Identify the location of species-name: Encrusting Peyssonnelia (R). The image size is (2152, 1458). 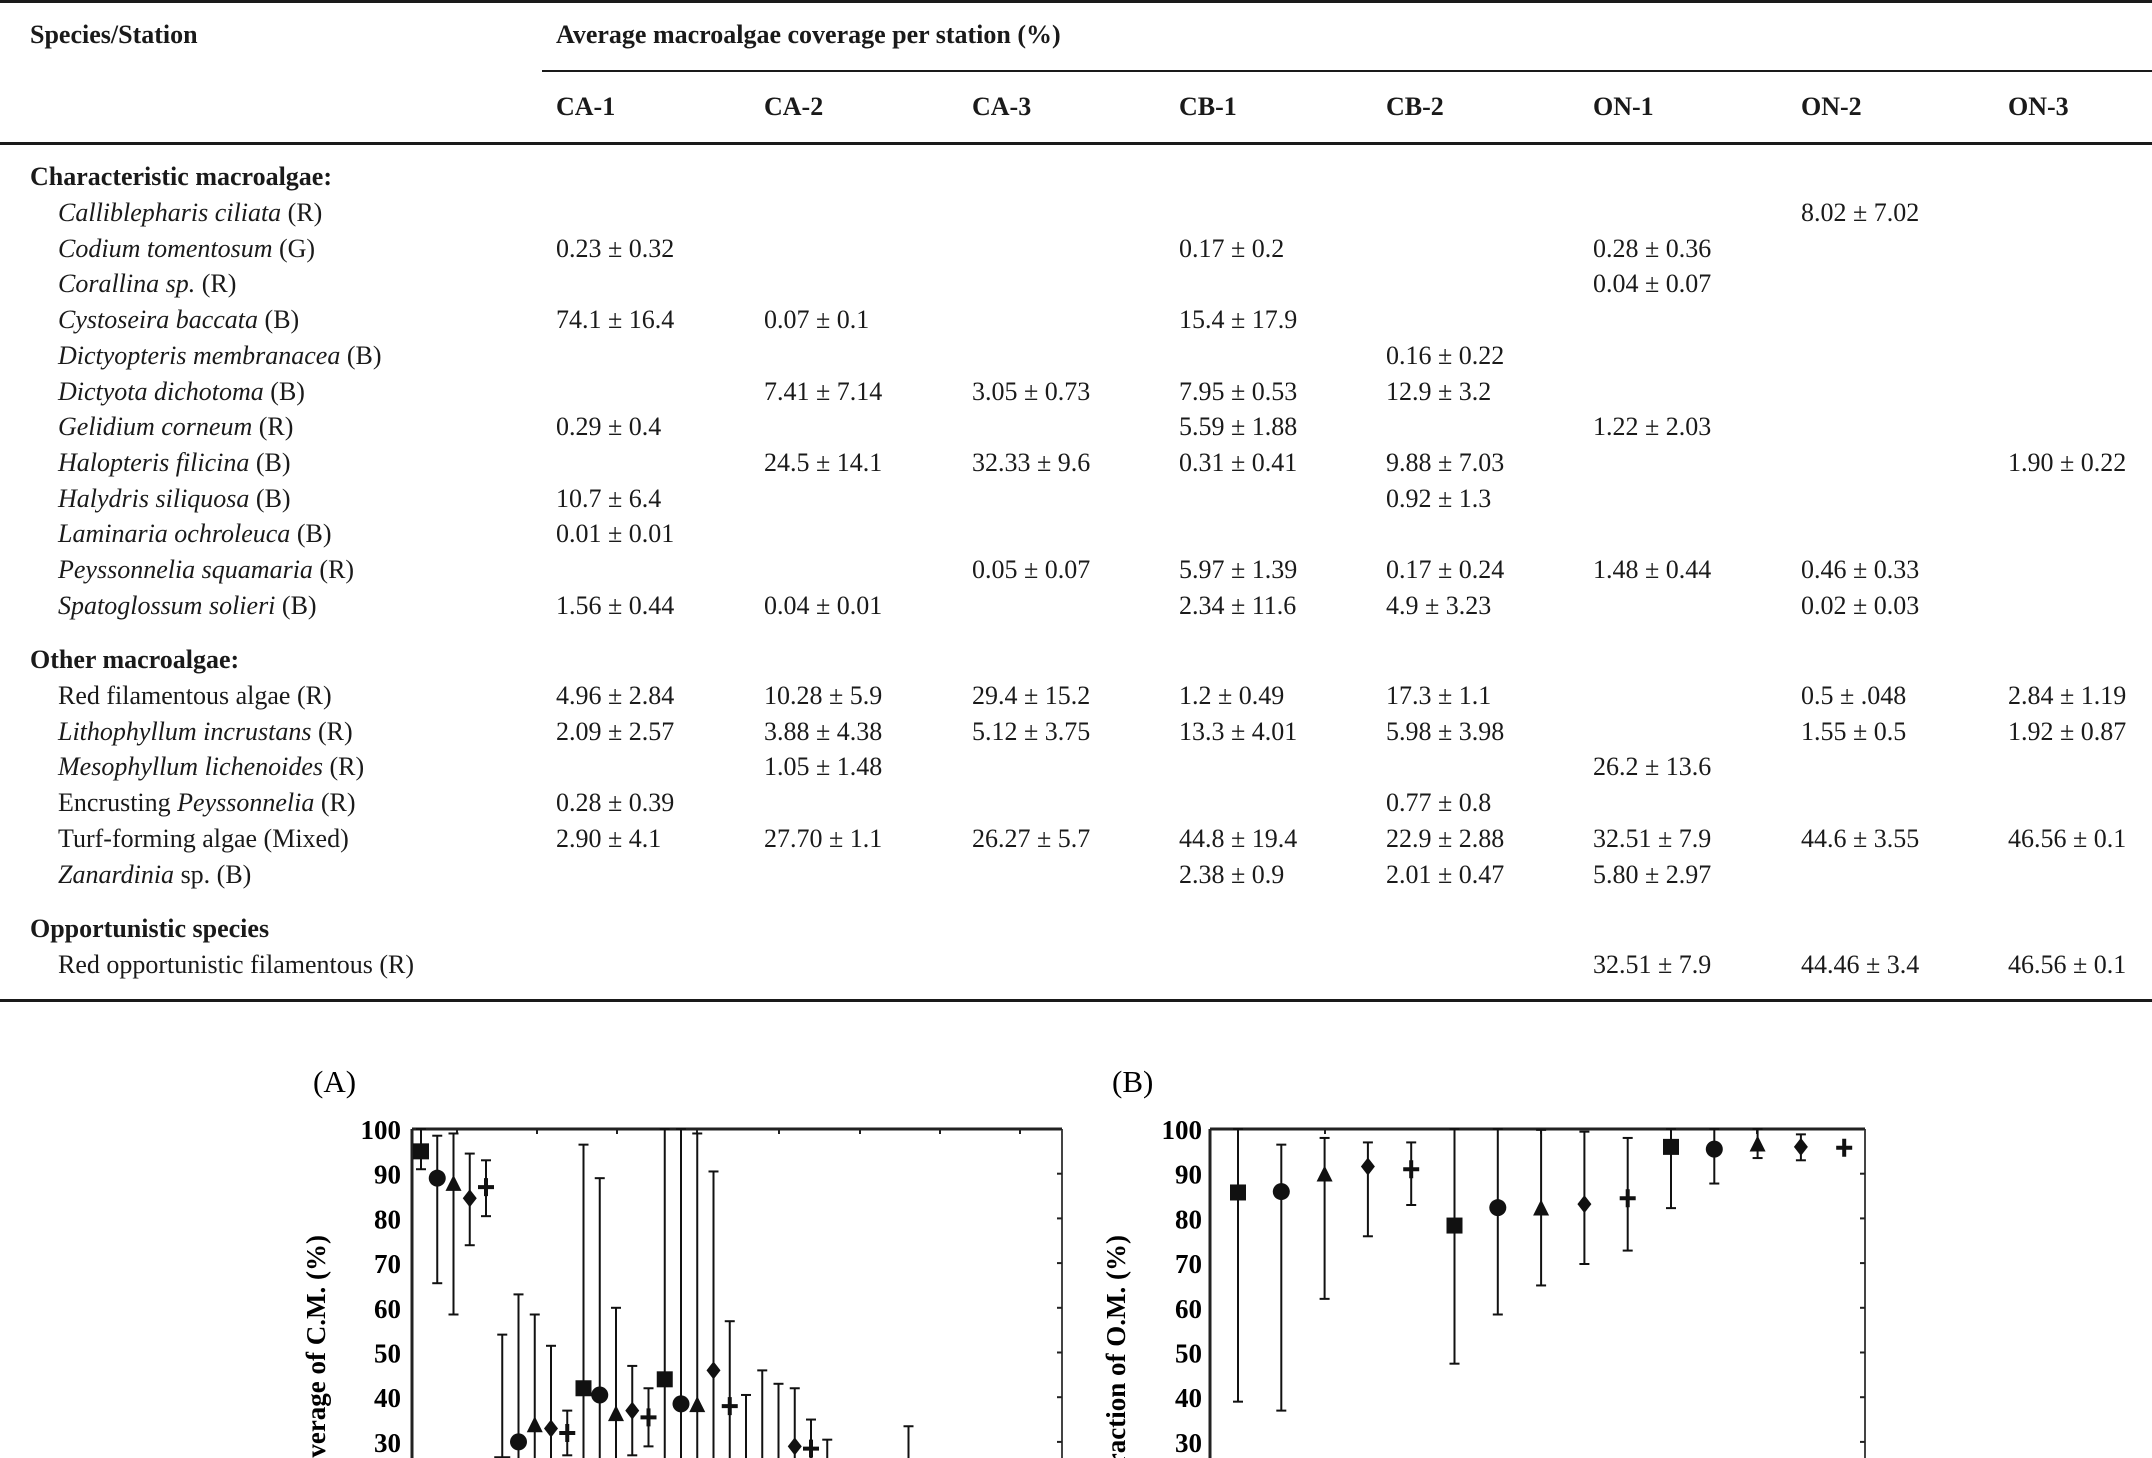
(207, 803).